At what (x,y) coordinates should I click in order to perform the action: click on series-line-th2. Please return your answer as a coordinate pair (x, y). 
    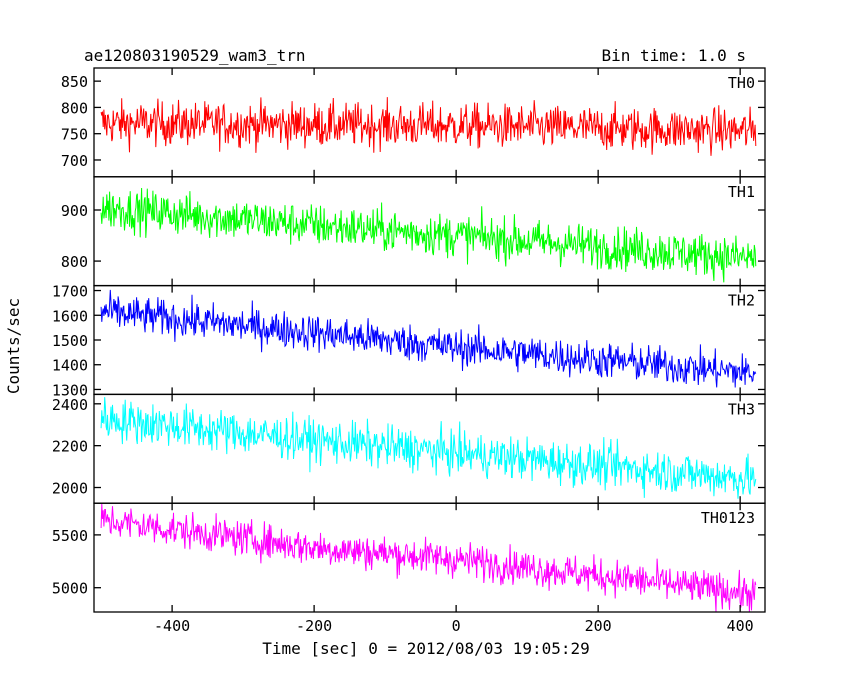
    Looking at the image, I should click on (428, 338).